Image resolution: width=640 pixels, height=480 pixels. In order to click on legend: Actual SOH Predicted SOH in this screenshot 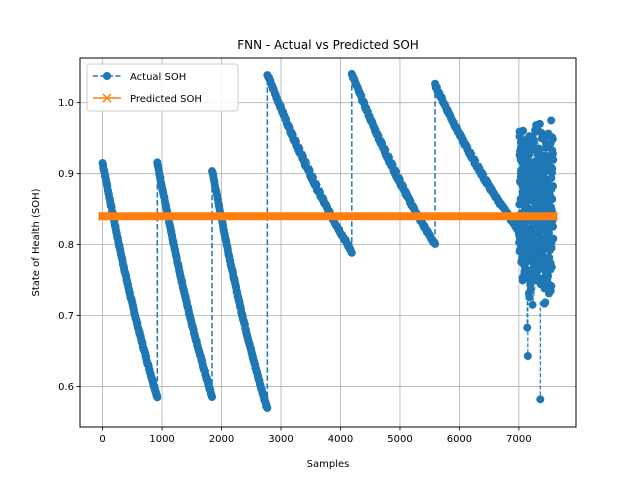, I will do `click(162, 87)`.